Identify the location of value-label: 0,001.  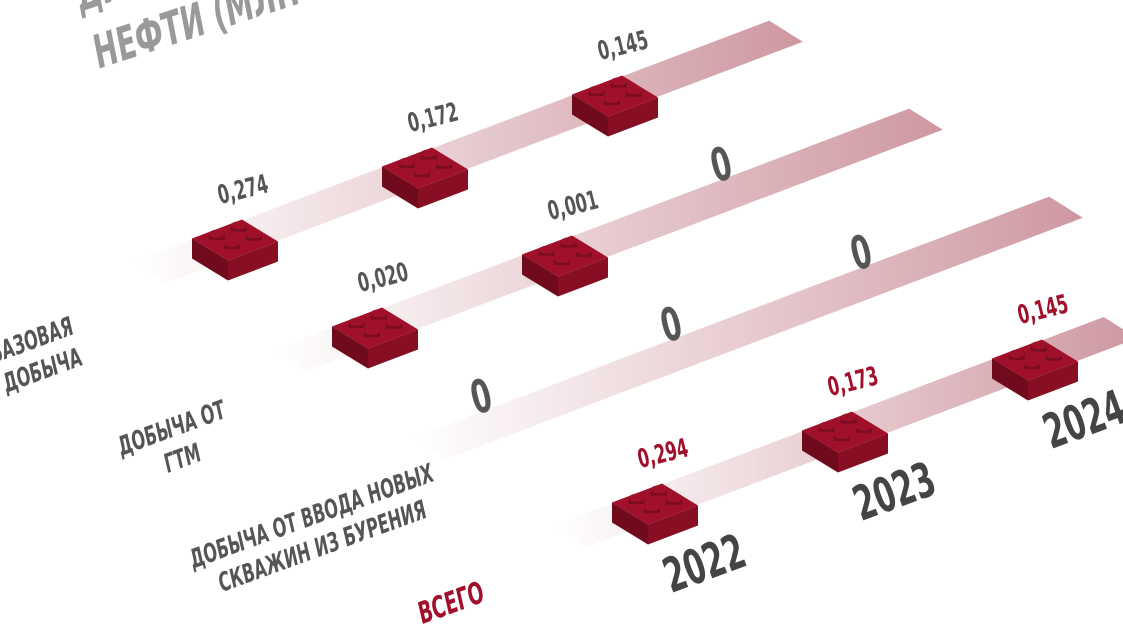
(573, 206).